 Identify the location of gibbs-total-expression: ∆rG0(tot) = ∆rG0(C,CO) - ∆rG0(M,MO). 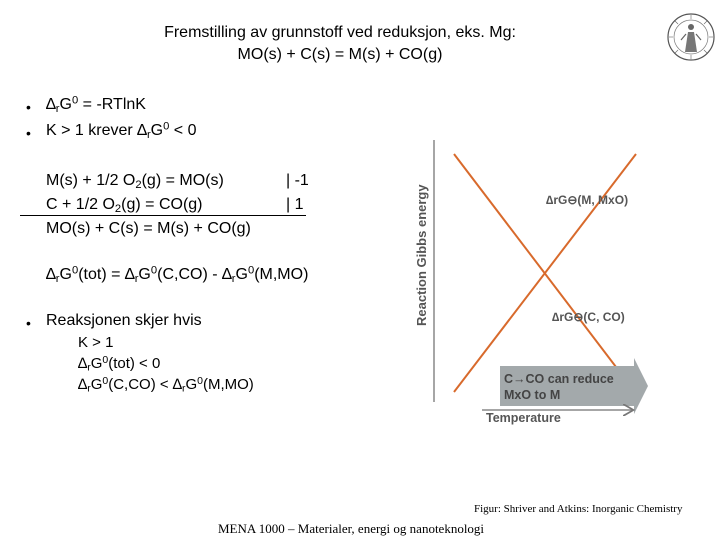
(177, 274).